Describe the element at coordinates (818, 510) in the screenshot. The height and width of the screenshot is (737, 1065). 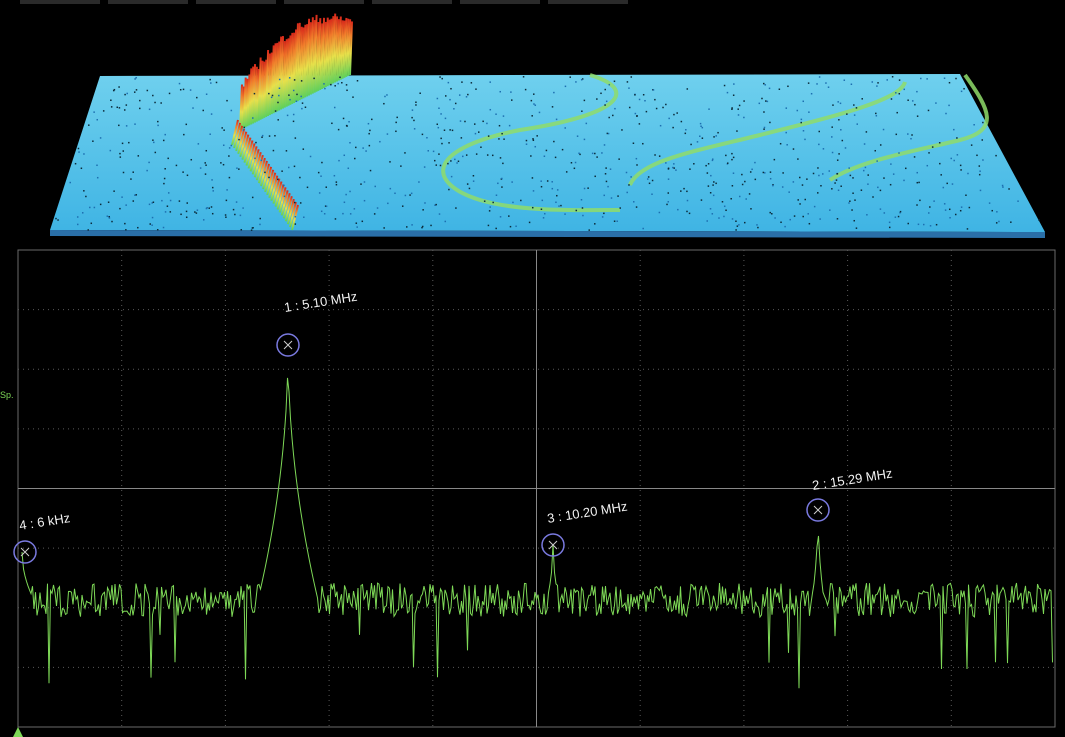
I see `marker-circle` at that location.